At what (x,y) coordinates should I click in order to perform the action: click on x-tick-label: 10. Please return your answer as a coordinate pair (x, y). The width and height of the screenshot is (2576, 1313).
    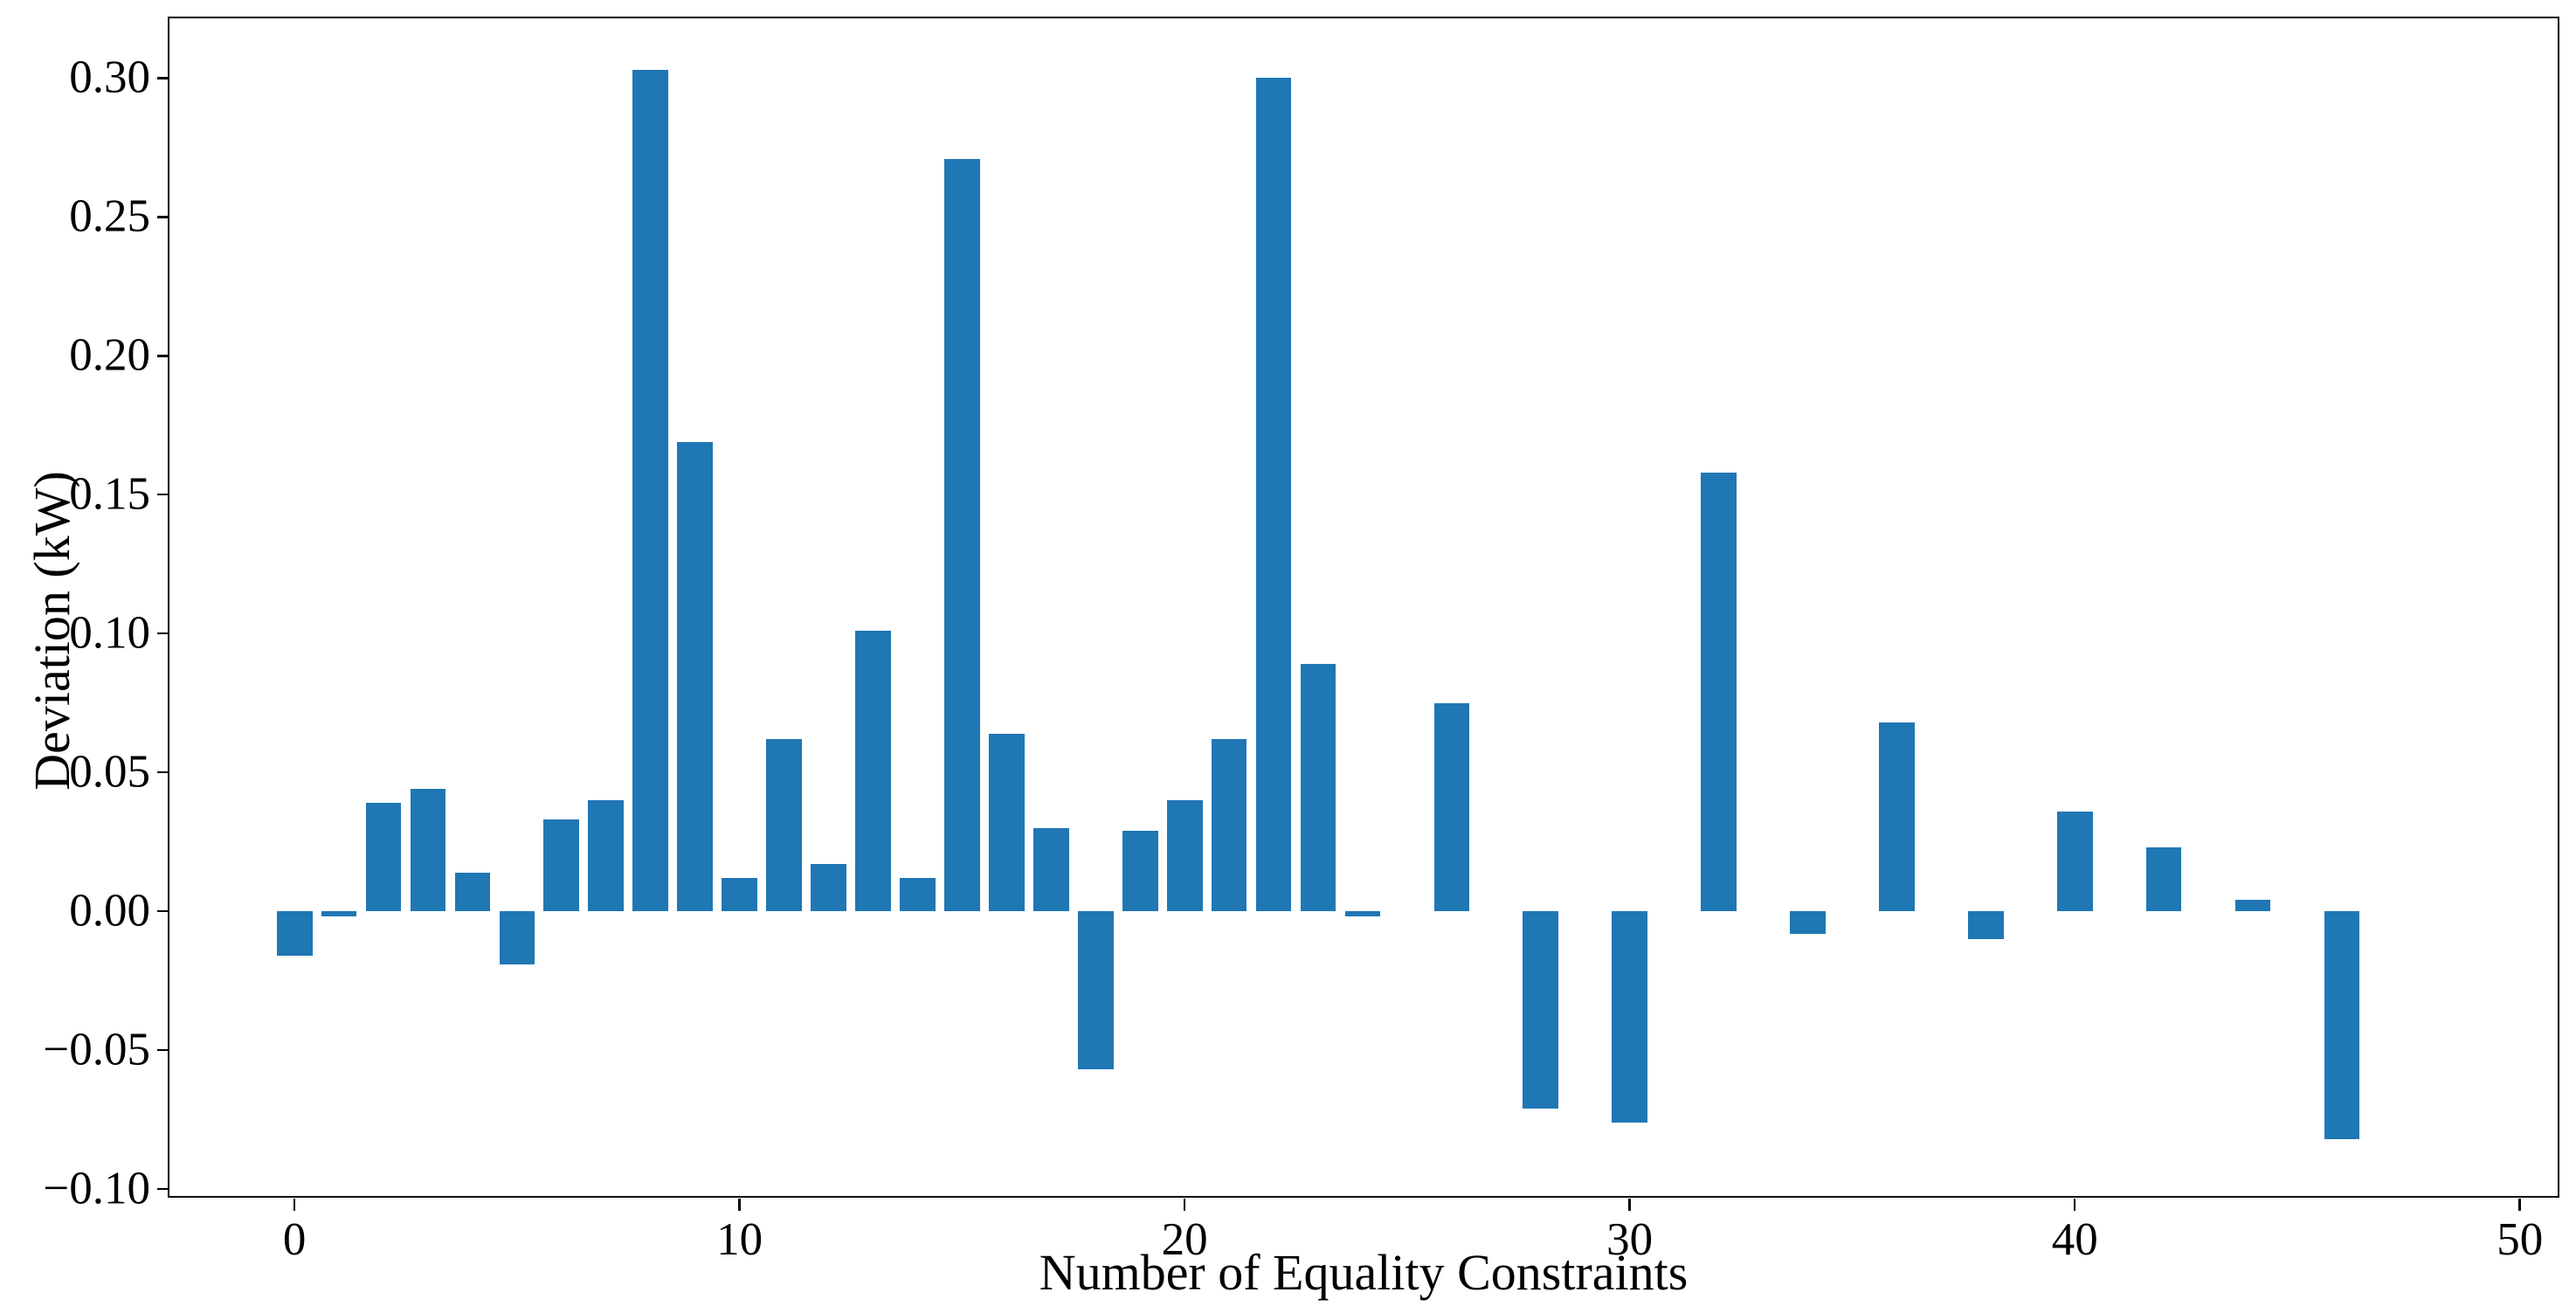
    Looking at the image, I should click on (739, 1240).